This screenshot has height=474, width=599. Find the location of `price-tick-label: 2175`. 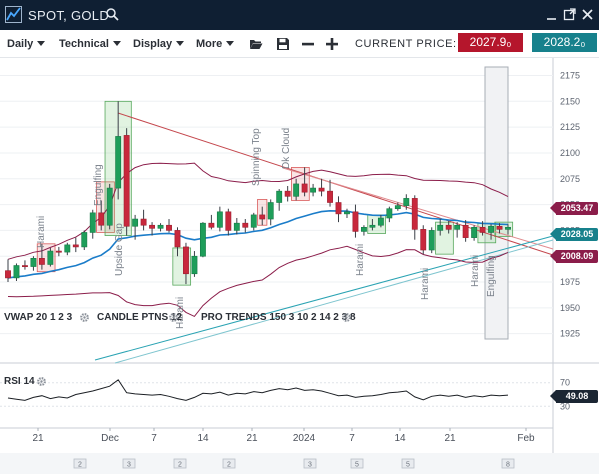

price-tick-label: 2175 is located at coordinates (570, 75).